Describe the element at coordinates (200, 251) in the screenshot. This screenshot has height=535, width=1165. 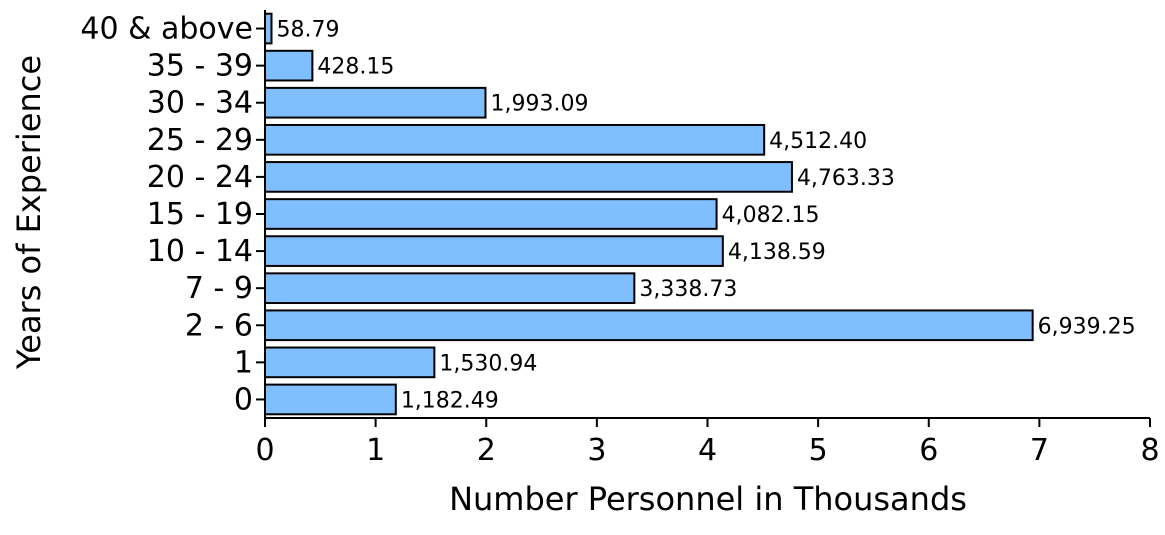
I see `category-label: 10 - 14` at that location.